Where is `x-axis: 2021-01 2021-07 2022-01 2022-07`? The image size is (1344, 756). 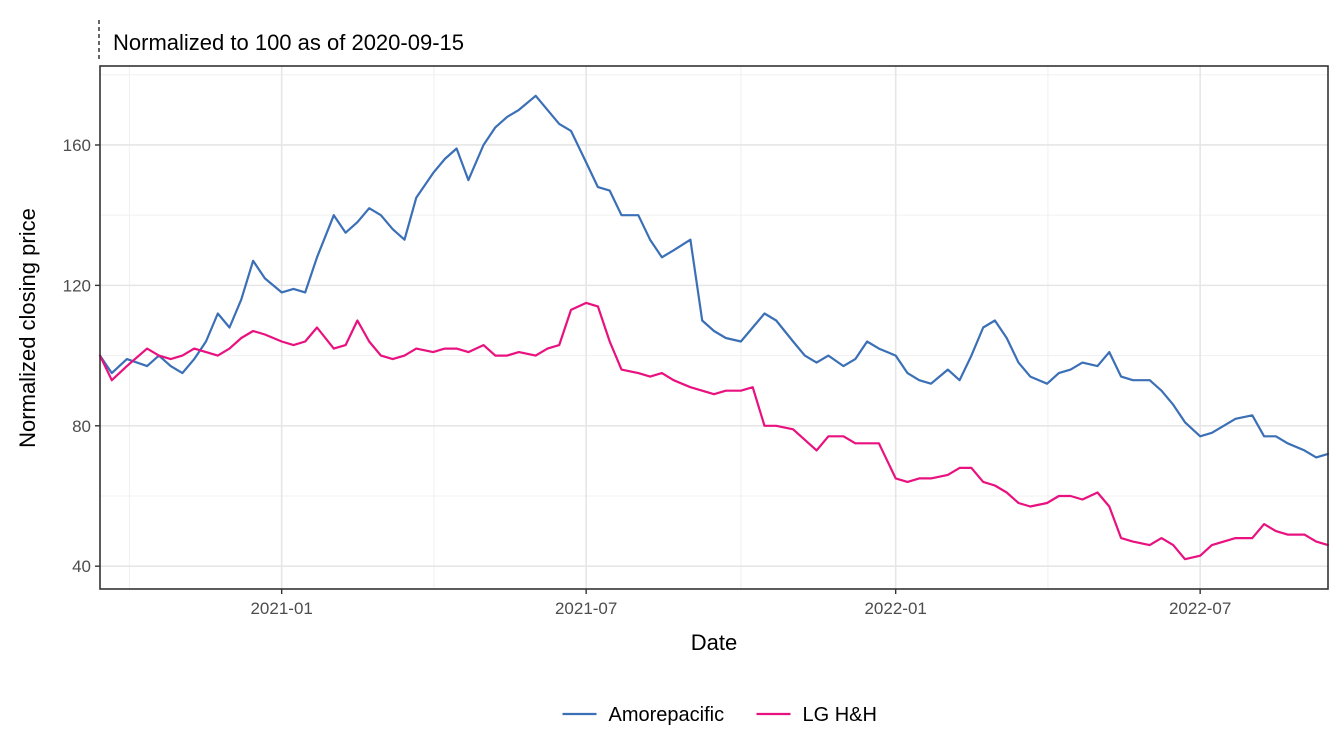 x-axis: 2021-01 2021-07 2022-01 2022-07 is located at coordinates (740, 603).